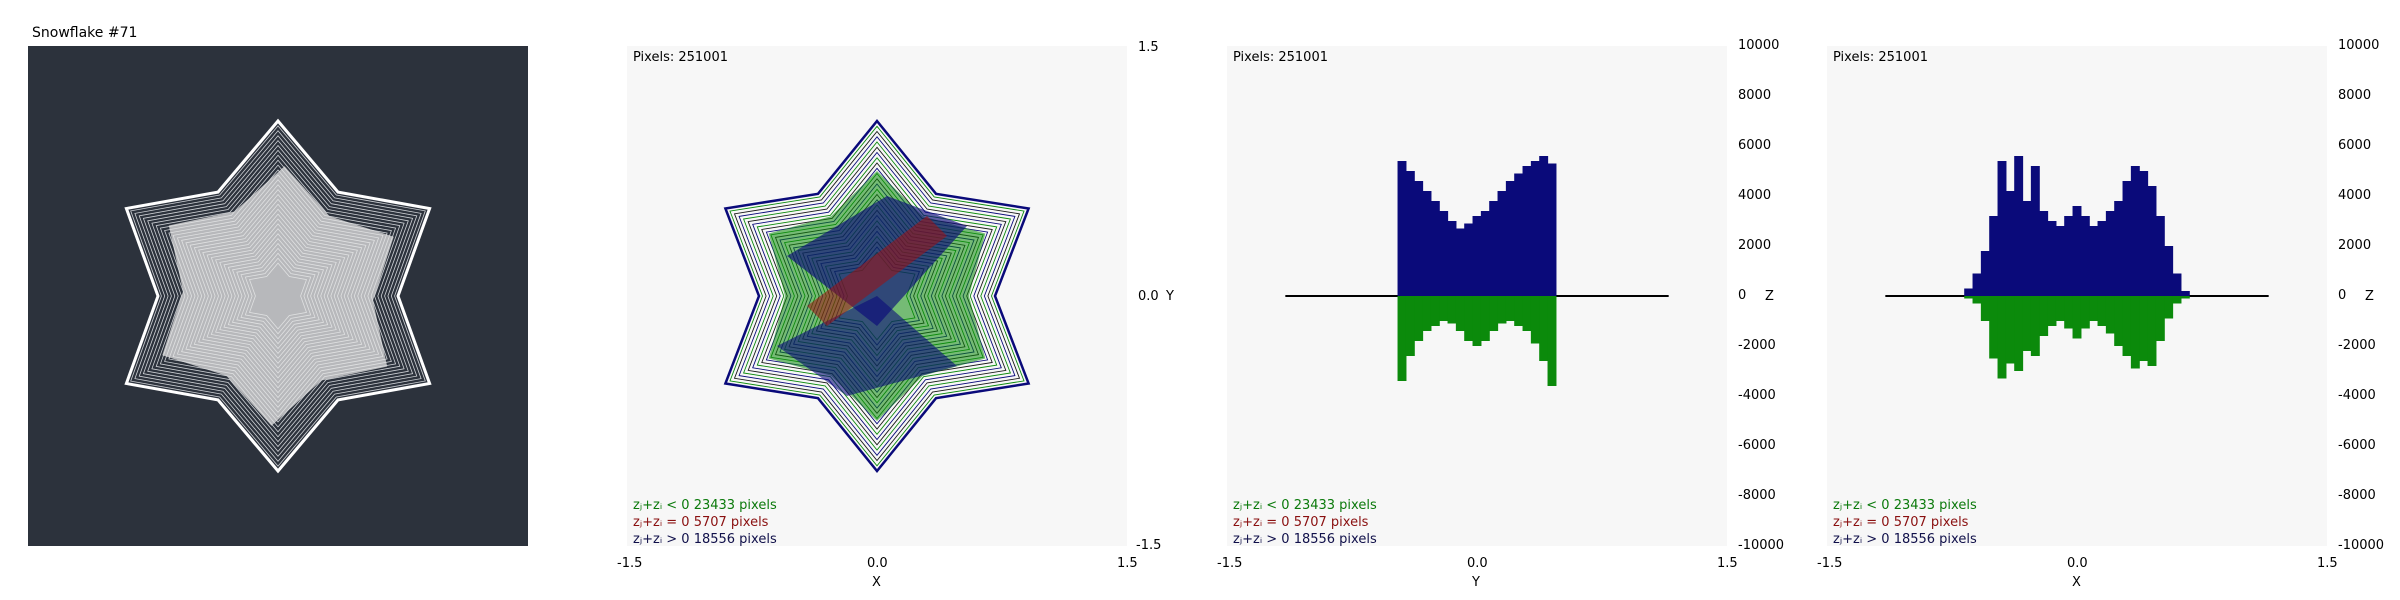  Describe the element at coordinates (1905, 505) in the screenshot. I see `legend-item-negative: zⱼ+zᵢ < 0 23433 pixels` at that location.